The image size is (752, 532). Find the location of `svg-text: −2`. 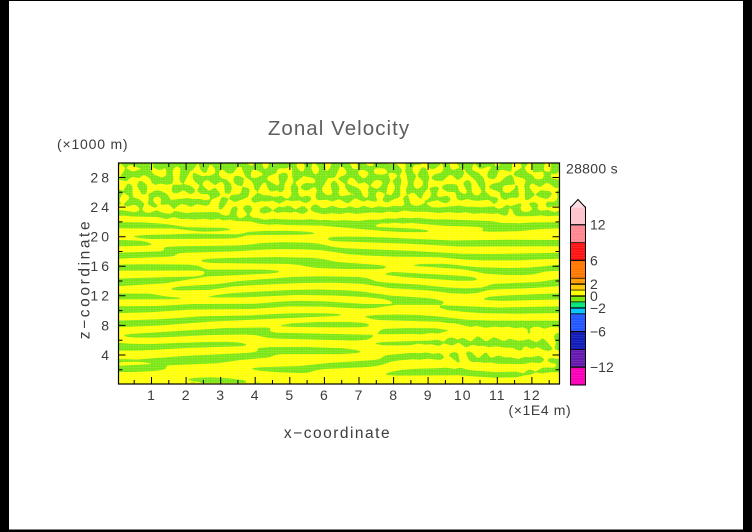

svg-text: −2 is located at coordinates (598, 308).